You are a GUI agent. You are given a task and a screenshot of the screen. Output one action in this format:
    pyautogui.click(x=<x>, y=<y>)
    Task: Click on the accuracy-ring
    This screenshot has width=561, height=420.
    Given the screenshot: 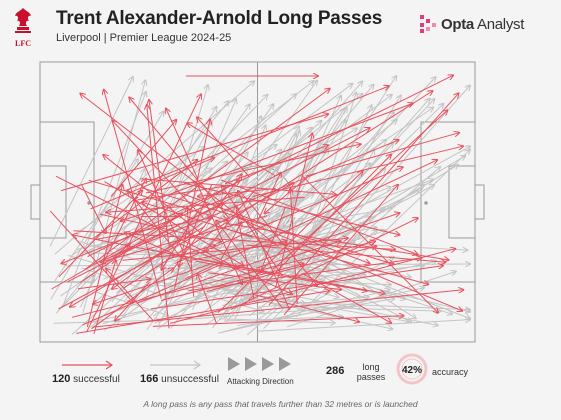 What is the action you would take?
    pyautogui.click(x=412, y=369)
    